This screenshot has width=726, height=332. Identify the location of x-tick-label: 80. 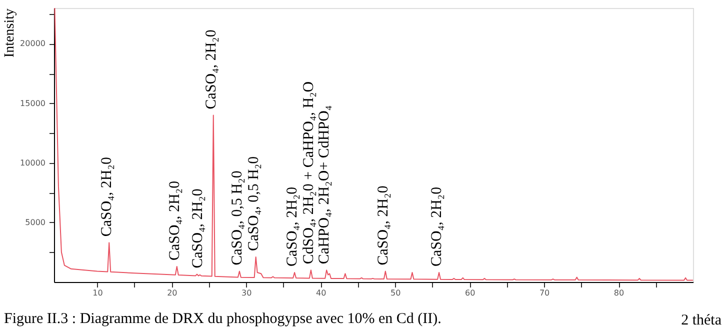
(619, 293).